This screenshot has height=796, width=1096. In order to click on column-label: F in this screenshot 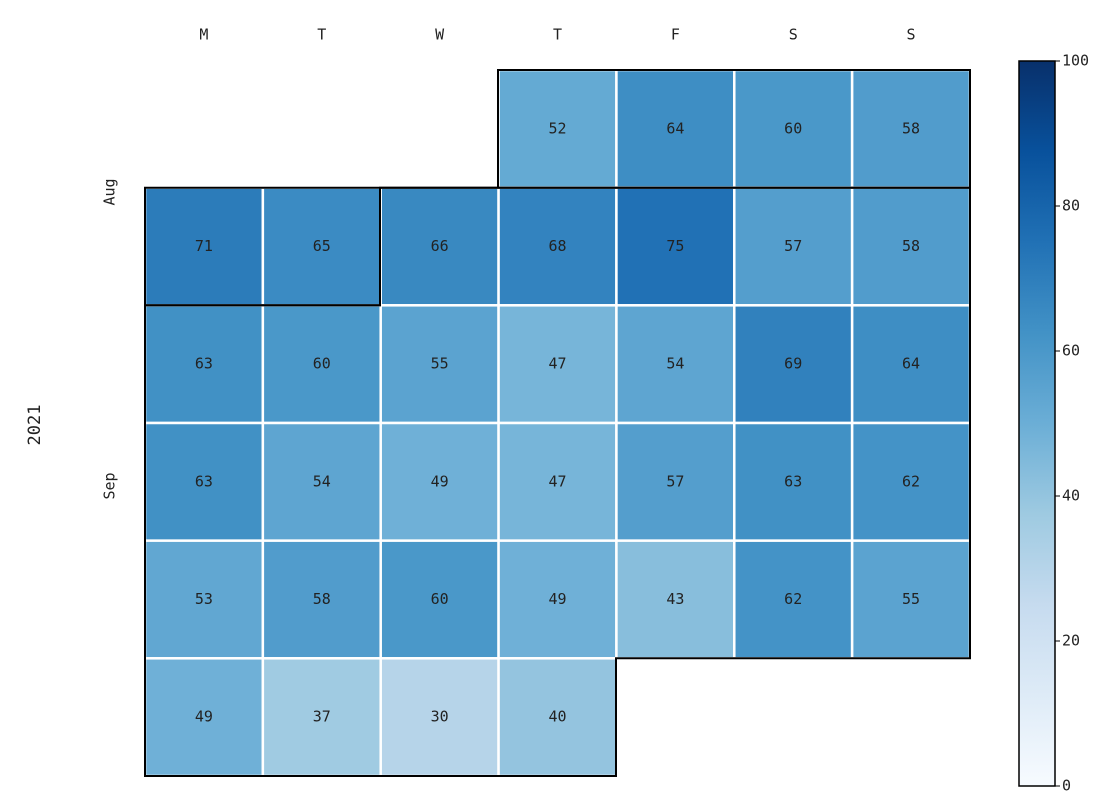, I will do `click(675, 35)`.